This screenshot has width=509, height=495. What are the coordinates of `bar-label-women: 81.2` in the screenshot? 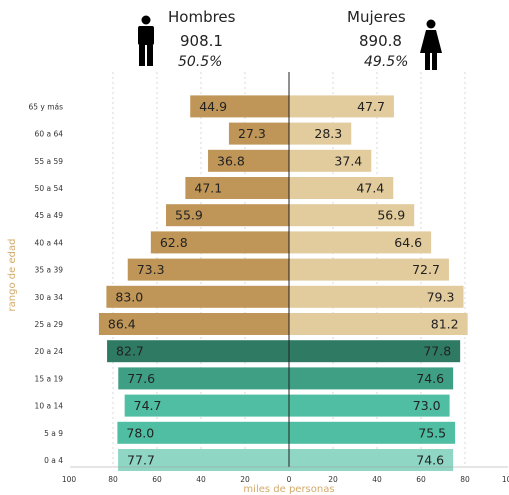 It's located at (445, 324).